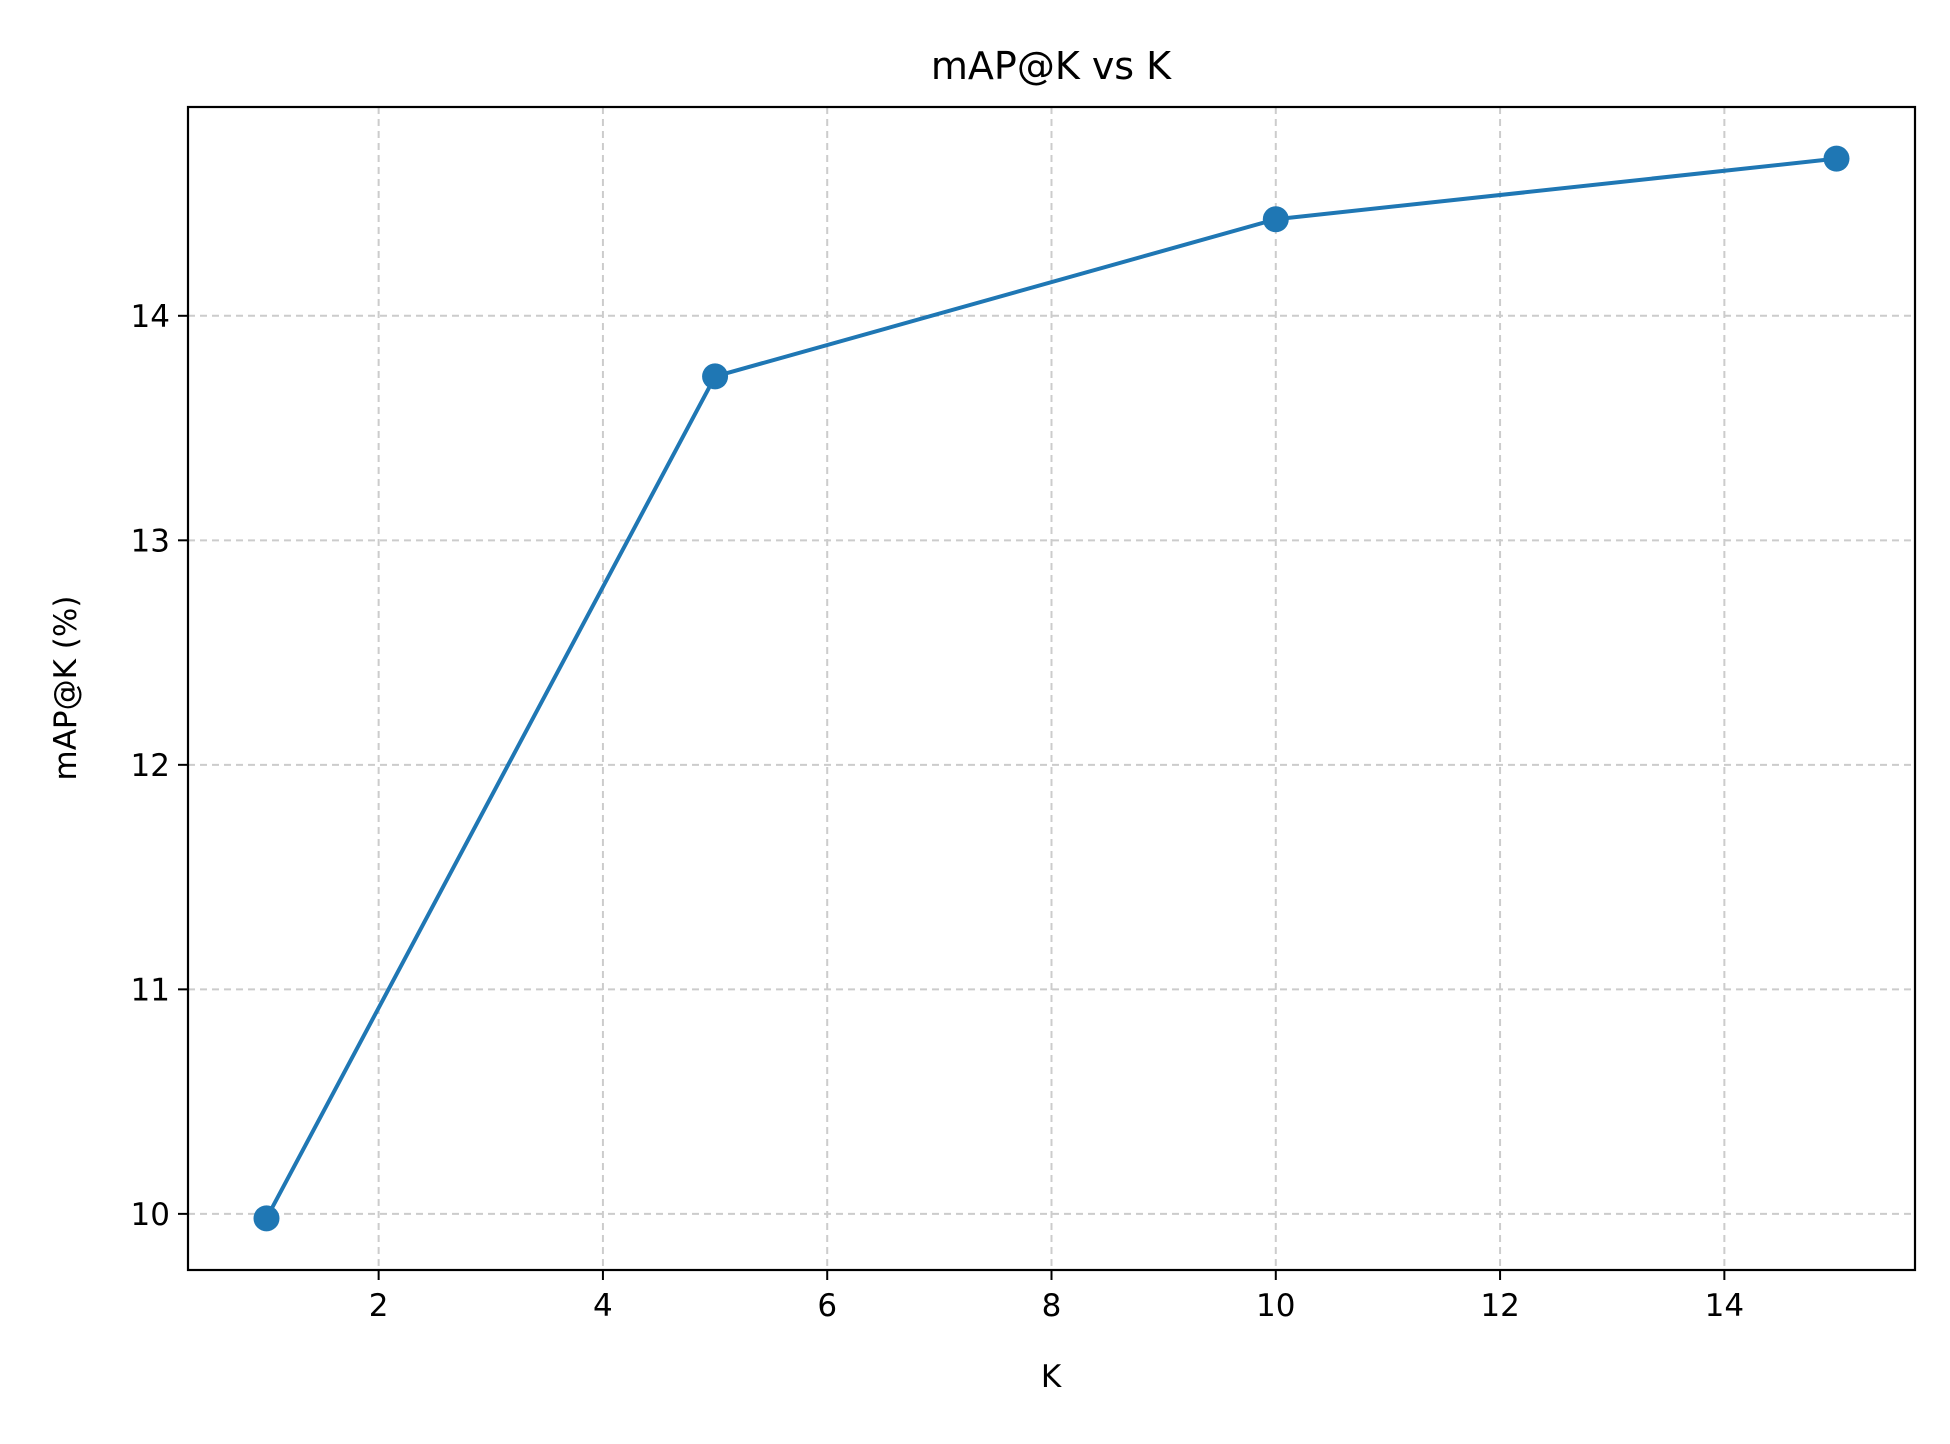  I want to click on x-tick-label: 8, so click(1052, 1306).